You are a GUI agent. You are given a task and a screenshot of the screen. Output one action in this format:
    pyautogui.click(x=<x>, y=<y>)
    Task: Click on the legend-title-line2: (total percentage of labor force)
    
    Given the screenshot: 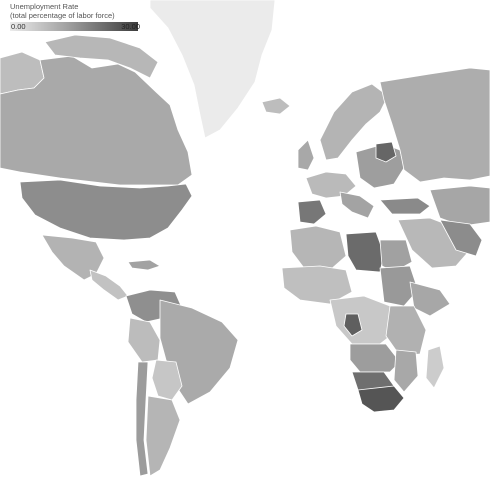 What is the action you would take?
    pyautogui.click(x=62, y=15)
    